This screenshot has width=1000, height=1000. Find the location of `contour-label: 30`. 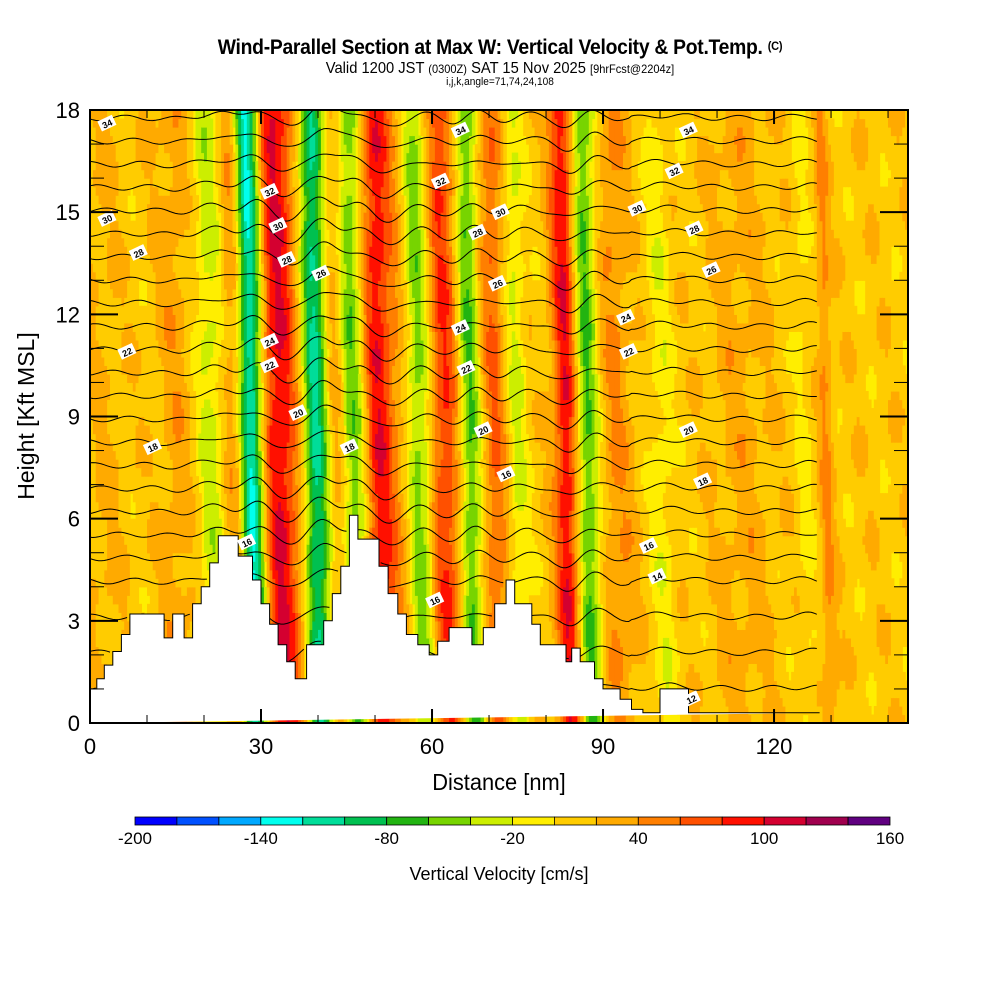

contour-label: 30 is located at coordinates (500, 212).